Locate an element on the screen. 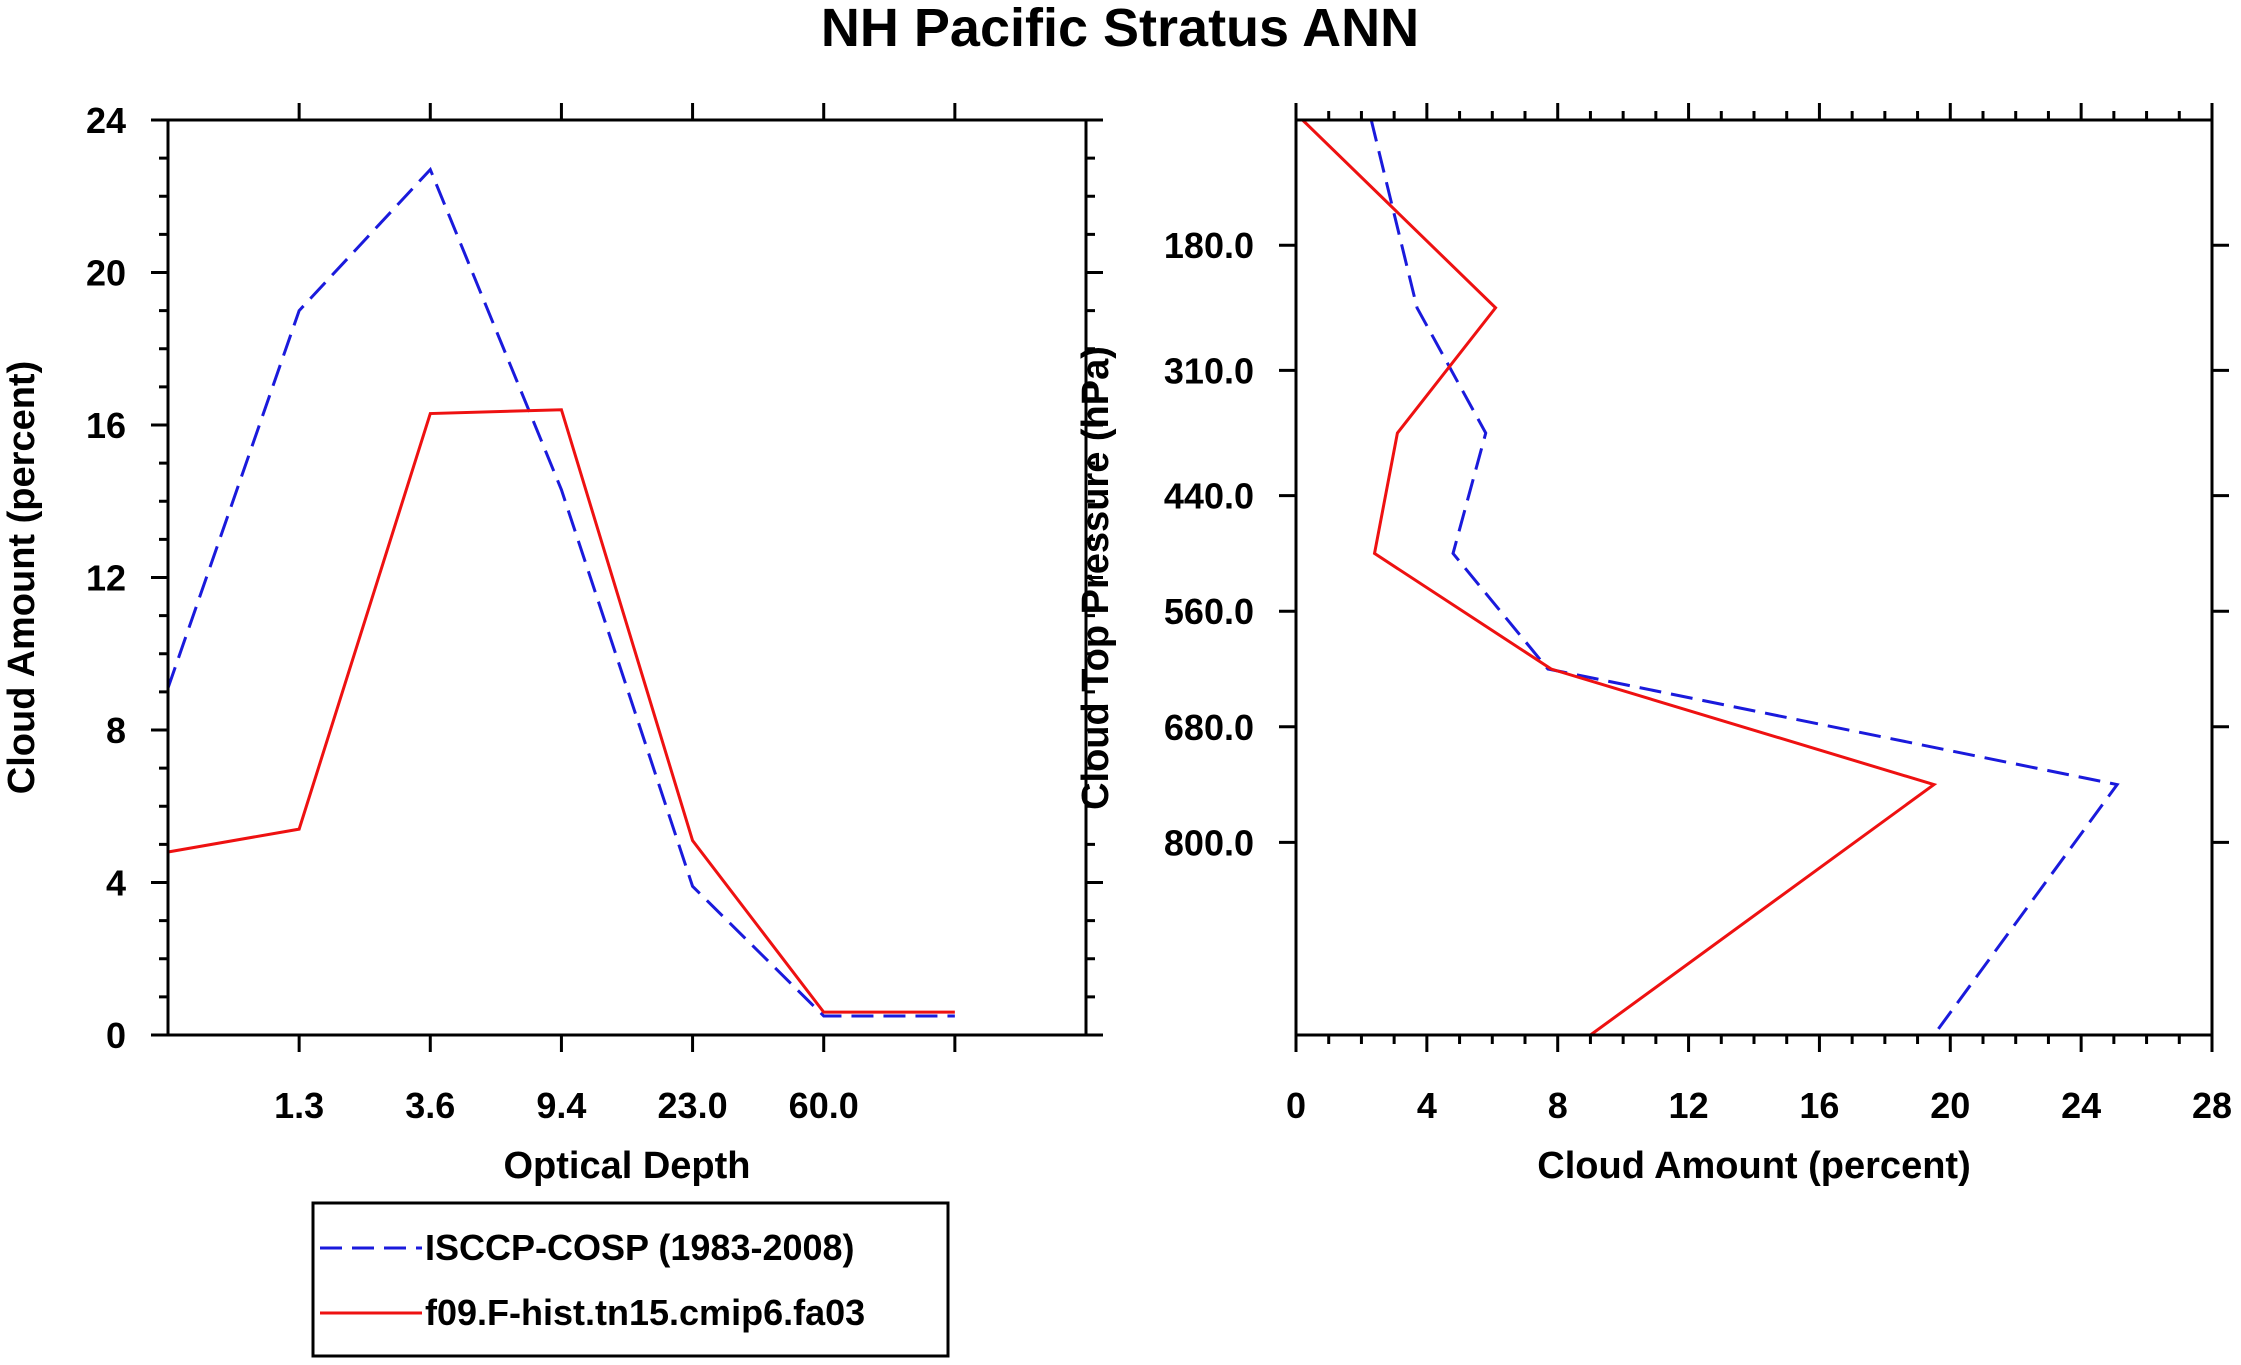  right-y-tick-label: 560.0 is located at coordinates (1209, 611).